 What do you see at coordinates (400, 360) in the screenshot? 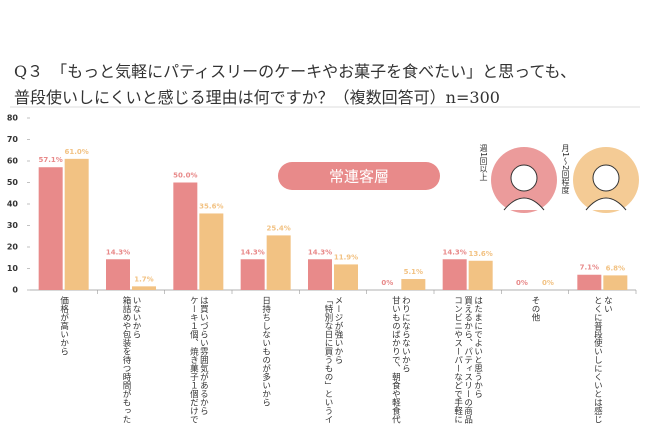
I see `x-tick-label: 甘いものばかりで、朝食や軽食代わりにならないから` at bounding box center [400, 360].